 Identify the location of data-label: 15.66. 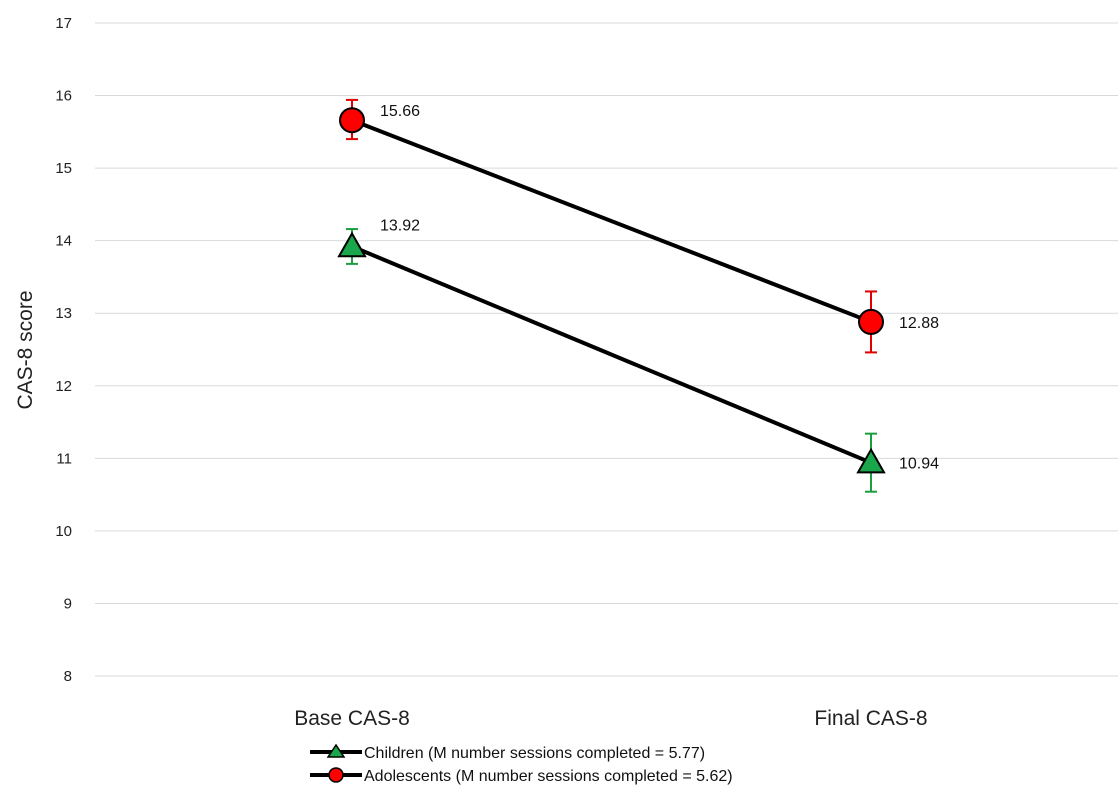
(400, 111).